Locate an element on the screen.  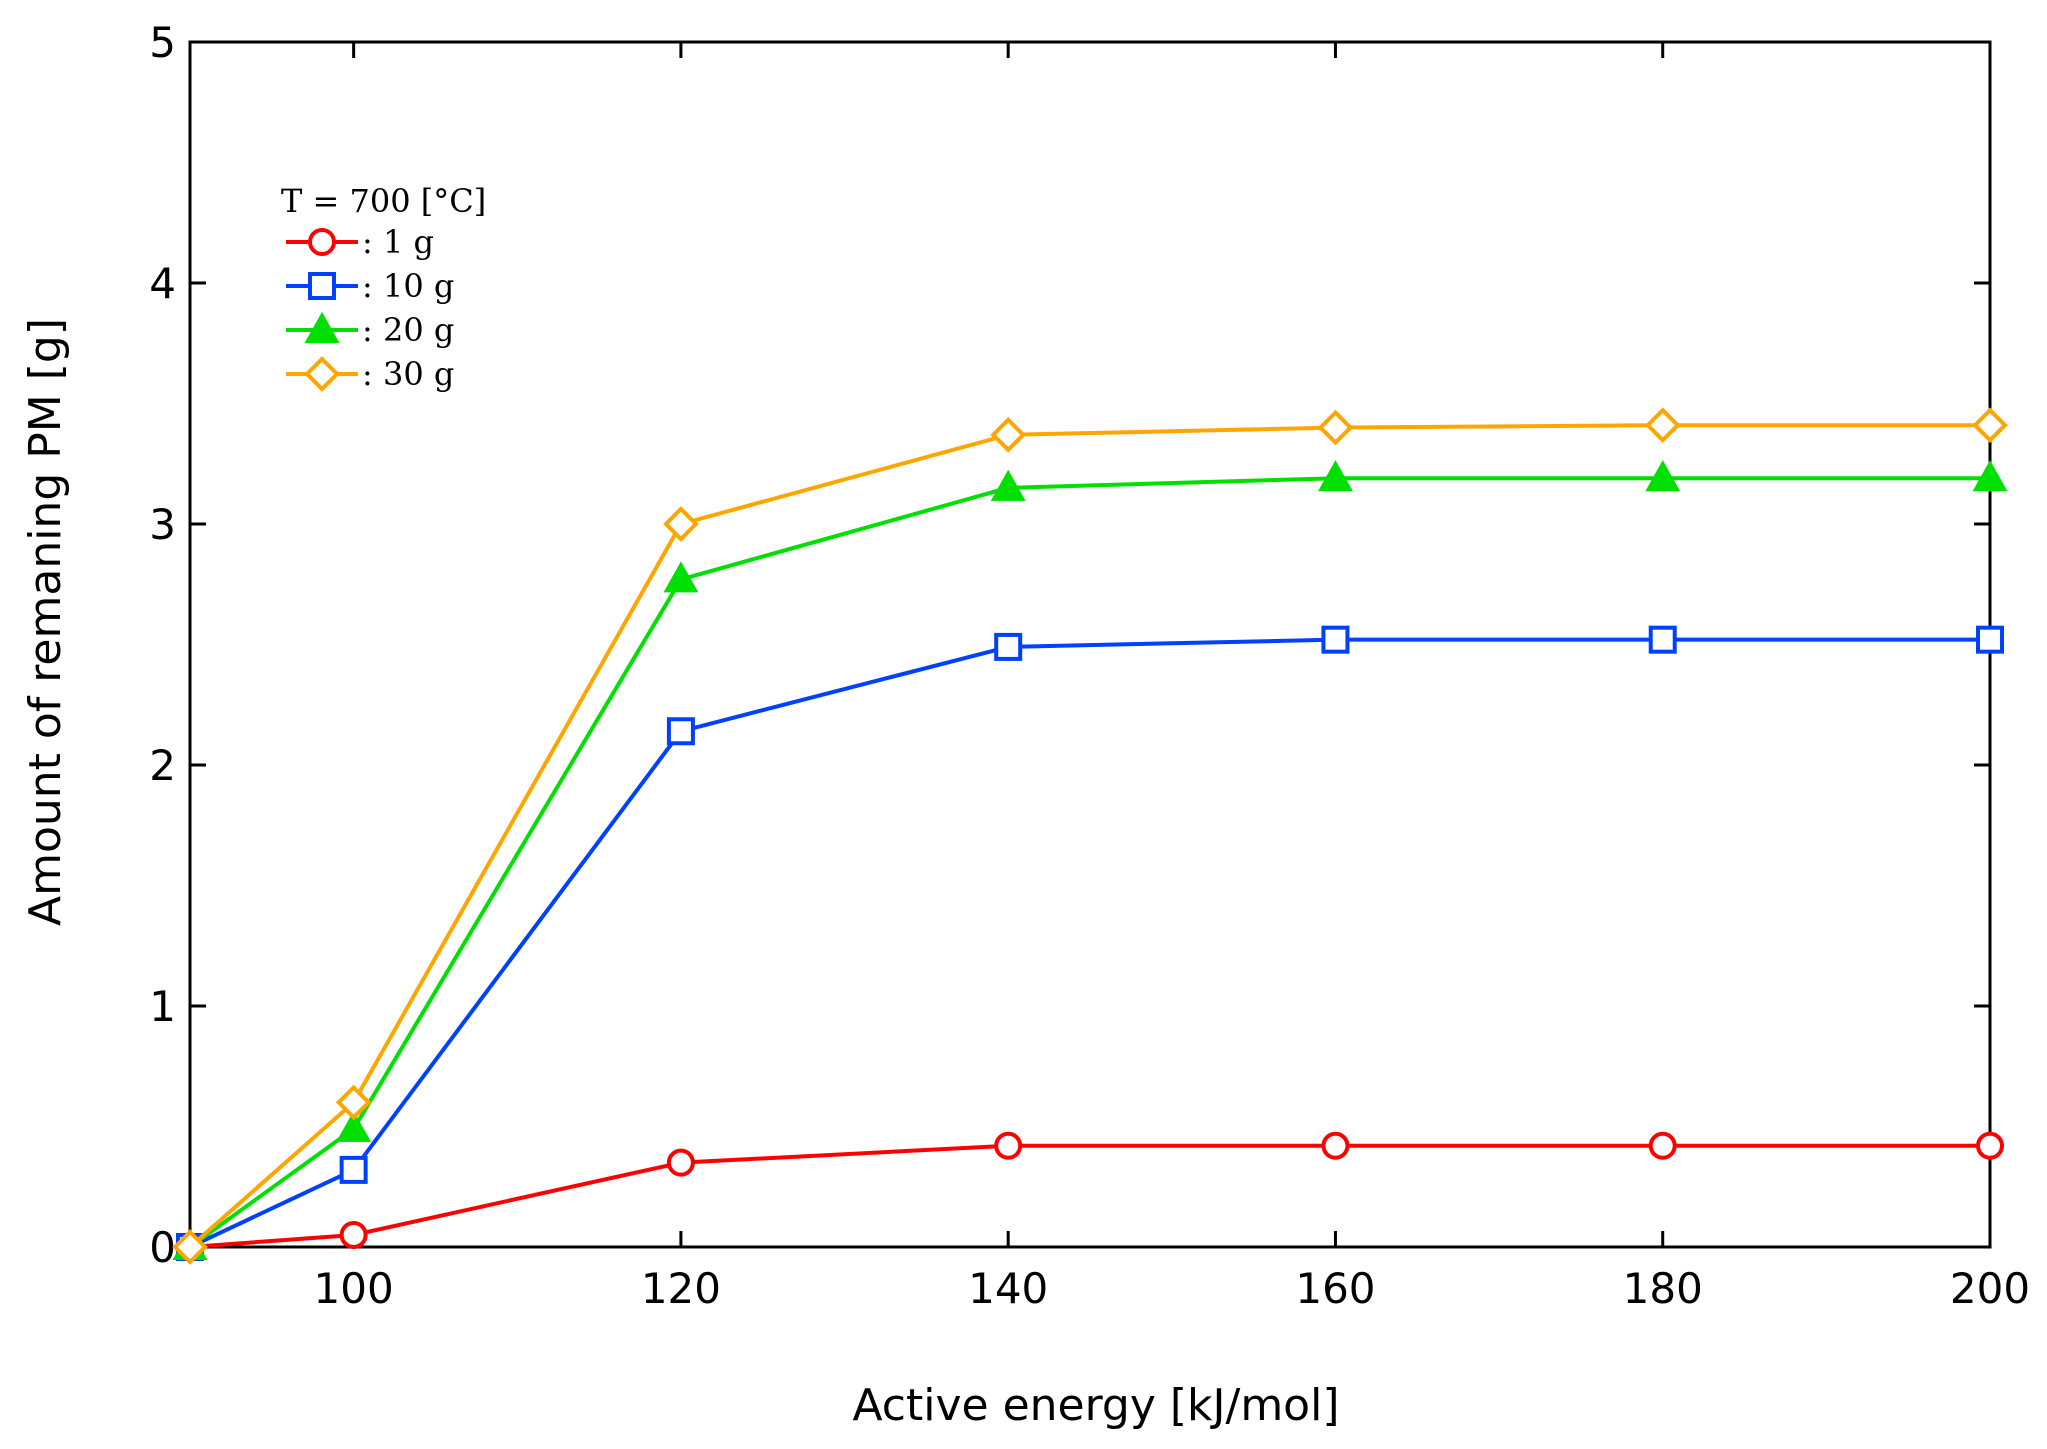
legend-label-3: : 20 g is located at coordinates (408, 330).